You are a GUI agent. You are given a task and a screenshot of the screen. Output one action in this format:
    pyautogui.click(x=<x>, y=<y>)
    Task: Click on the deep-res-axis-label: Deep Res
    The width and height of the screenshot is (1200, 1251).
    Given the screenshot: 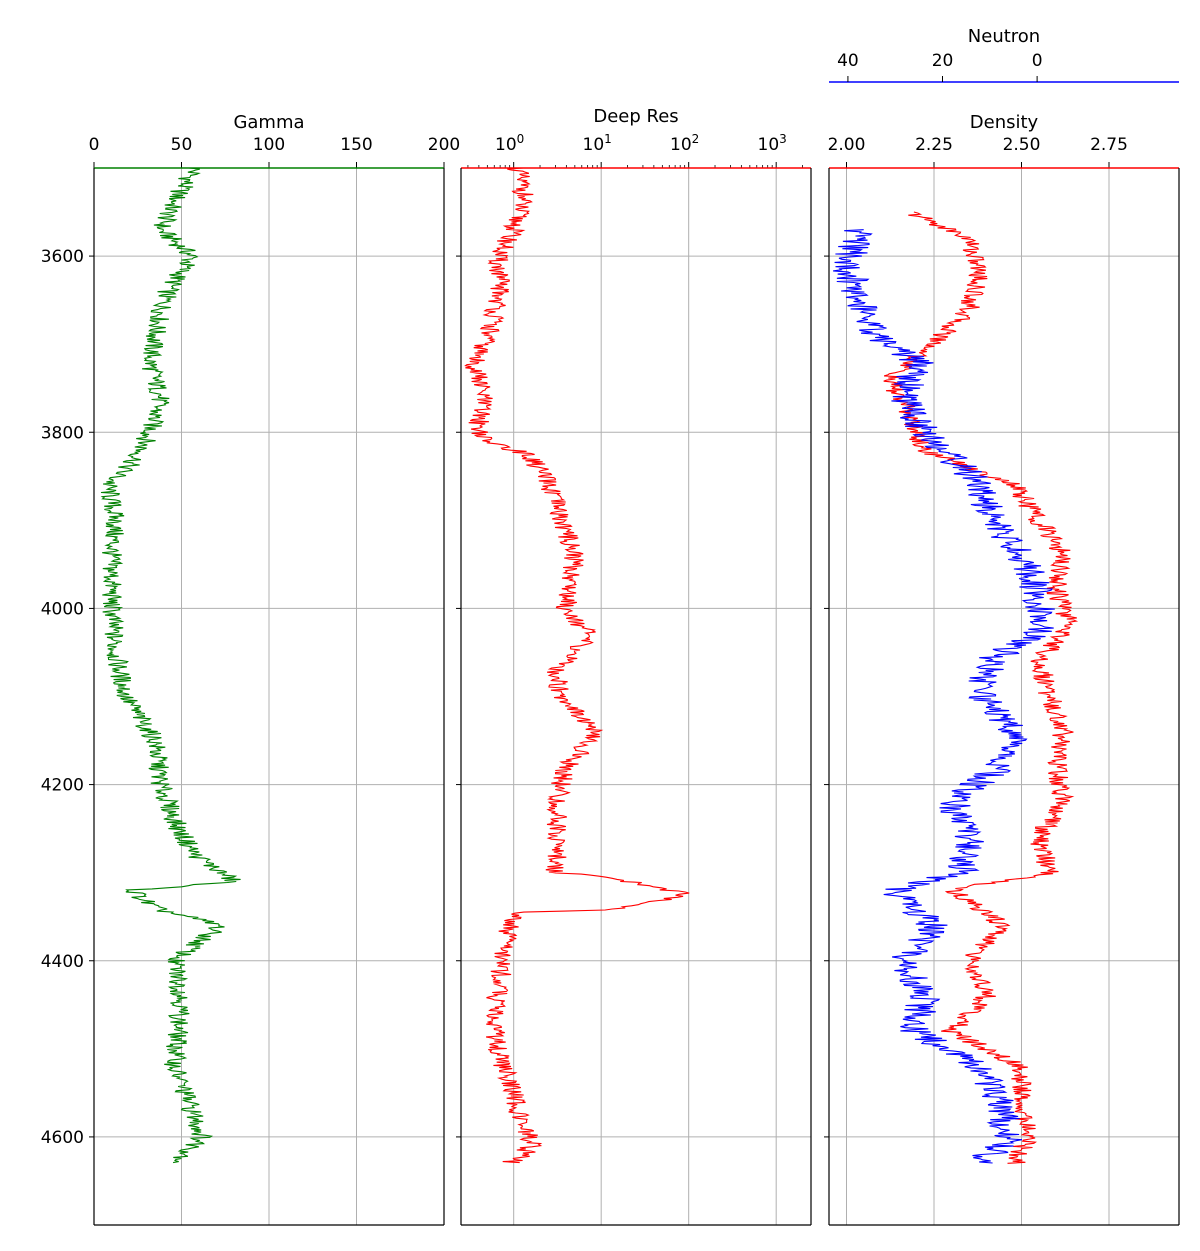 What is the action you would take?
    pyautogui.click(x=635, y=116)
    